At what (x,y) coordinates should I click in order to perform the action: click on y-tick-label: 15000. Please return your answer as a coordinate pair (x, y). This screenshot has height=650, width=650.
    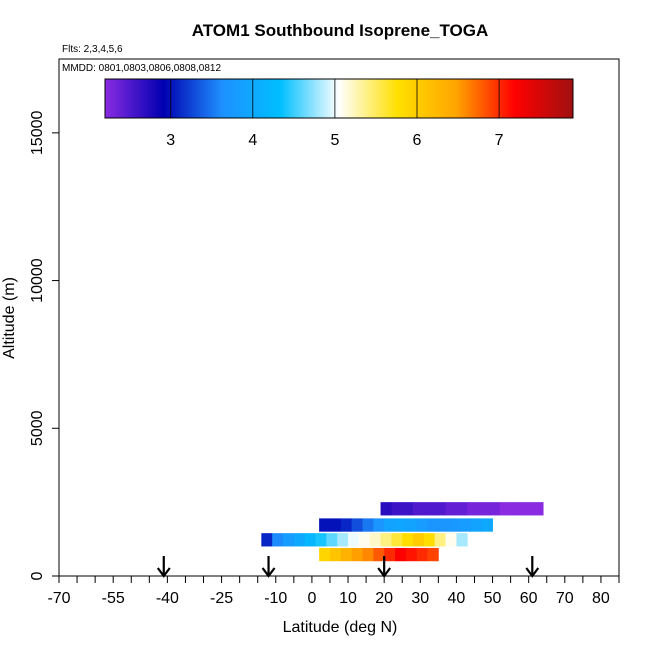
    Looking at the image, I should click on (37, 133).